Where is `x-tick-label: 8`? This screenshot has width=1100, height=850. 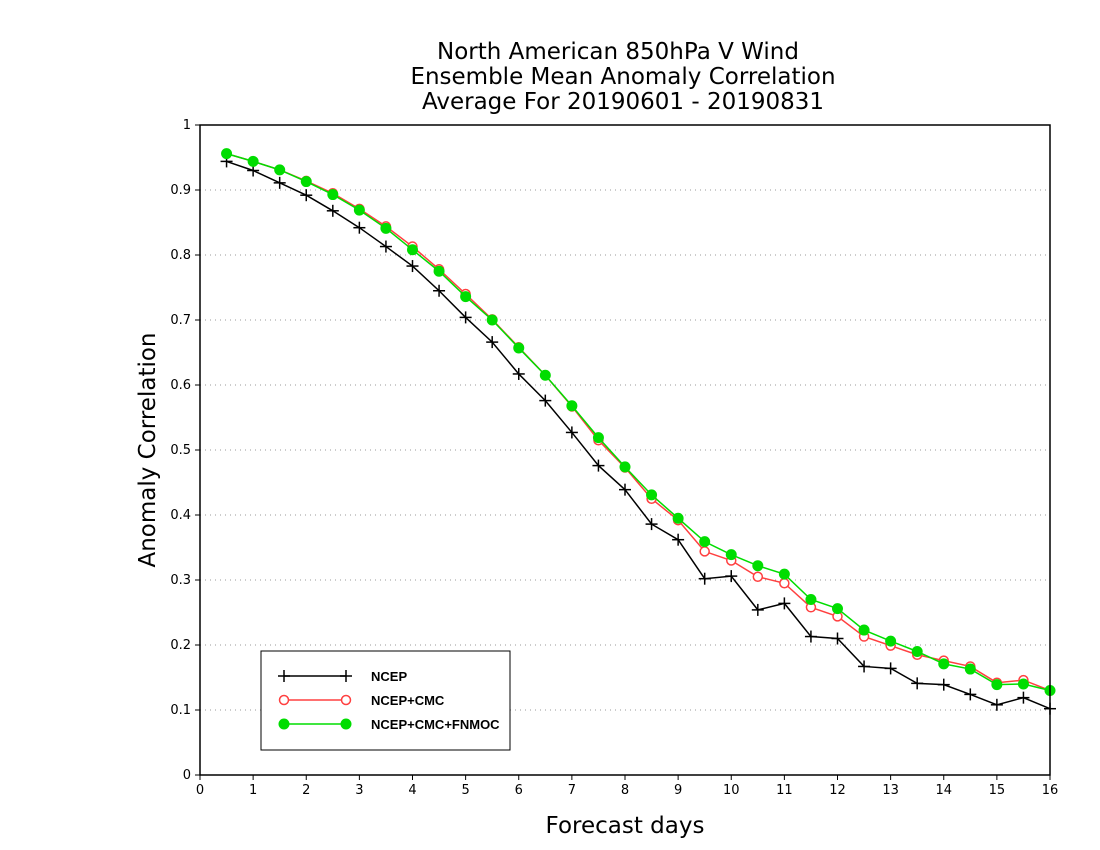 x-tick-label: 8 is located at coordinates (625, 790).